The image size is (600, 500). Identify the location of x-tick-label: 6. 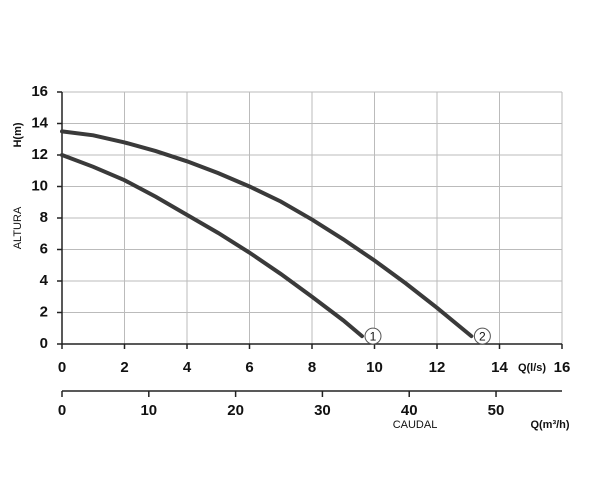
(249, 367).